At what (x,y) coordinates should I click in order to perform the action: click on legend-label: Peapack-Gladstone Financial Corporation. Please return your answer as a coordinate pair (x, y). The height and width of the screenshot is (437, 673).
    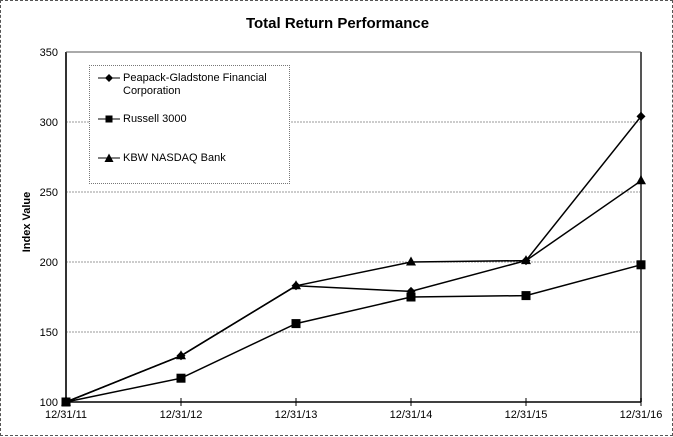
    Looking at the image, I should click on (195, 84).